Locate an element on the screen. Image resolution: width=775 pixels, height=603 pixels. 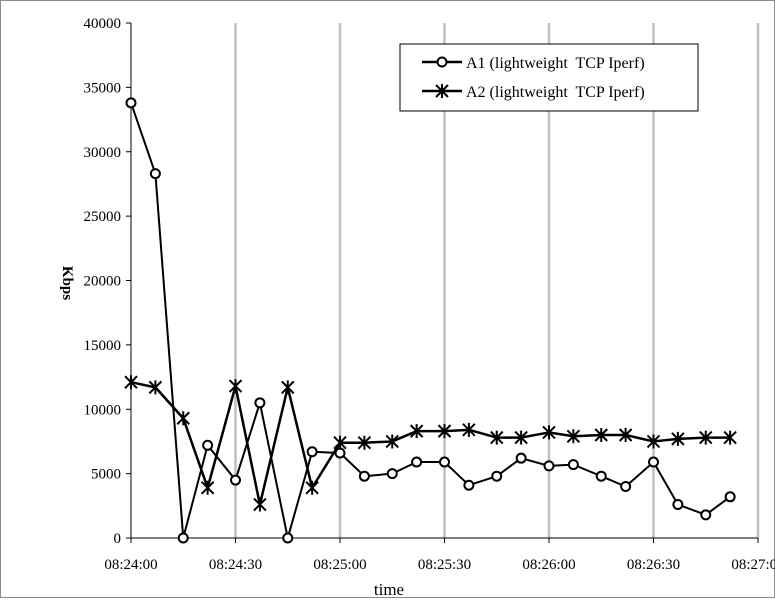
y-tick-label: 10000 is located at coordinates (103, 410).